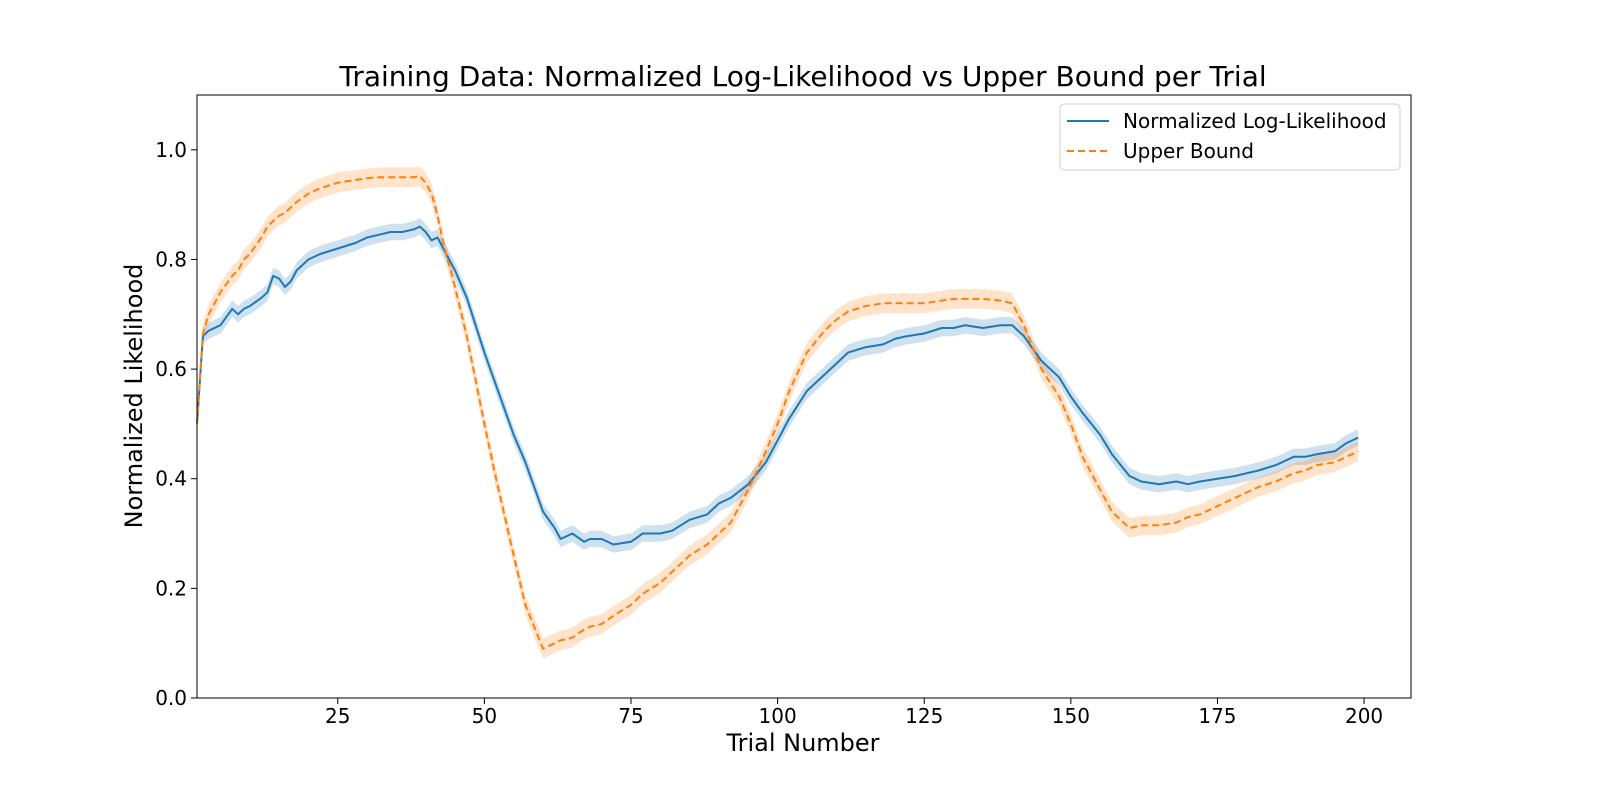 This screenshot has height=800, width=1600. I want to click on legend-label-log-likelihood: Normalized Log-Likelihood, so click(1255, 121).